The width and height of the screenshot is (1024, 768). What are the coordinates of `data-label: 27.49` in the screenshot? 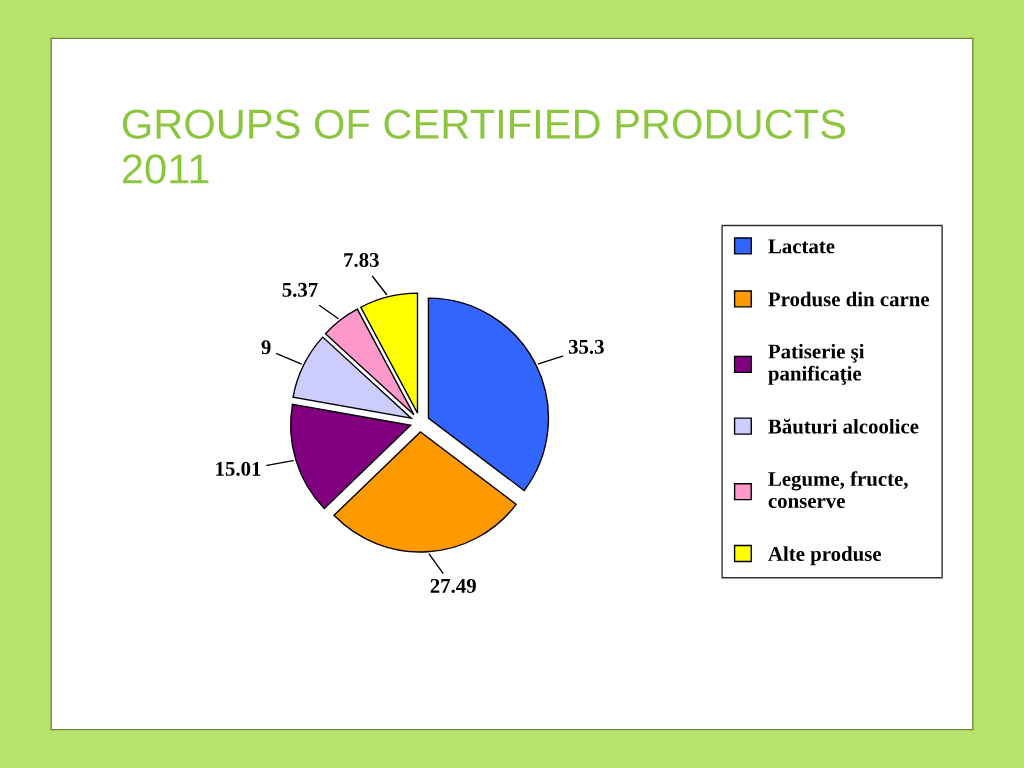 It's located at (453, 586).